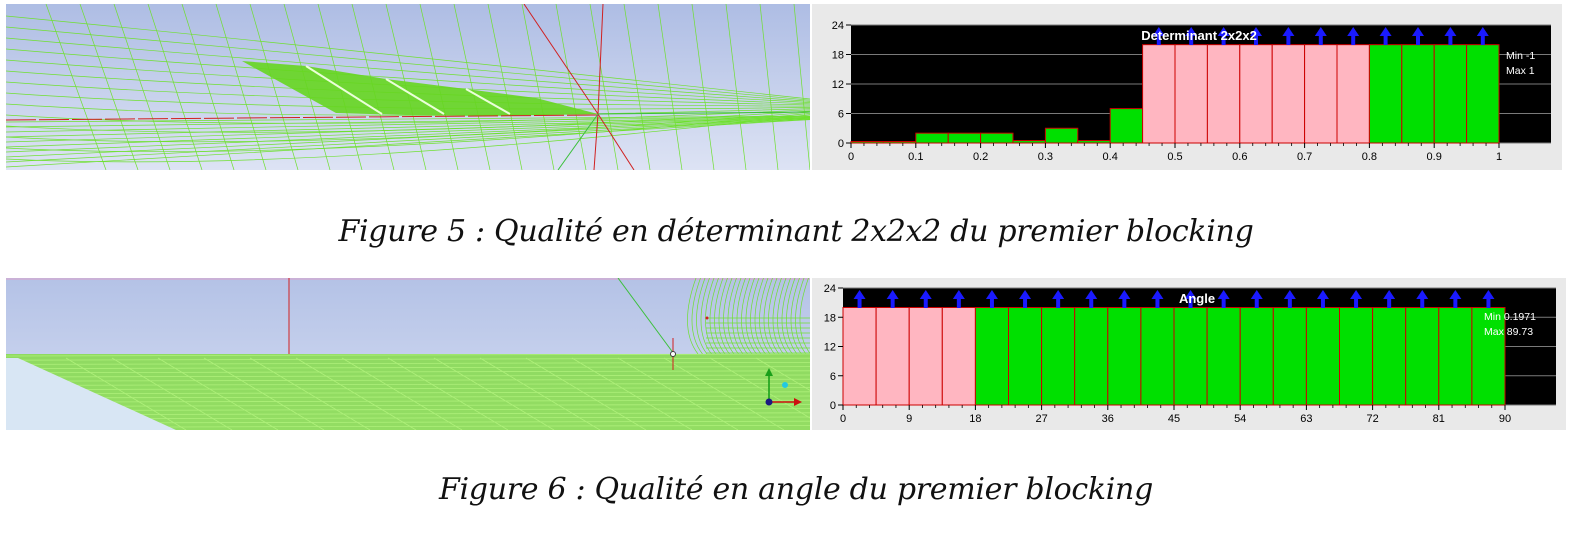 The height and width of the screenshot is (533, 1592). I want to click on y-tick-label: 24, so click(830, 289).